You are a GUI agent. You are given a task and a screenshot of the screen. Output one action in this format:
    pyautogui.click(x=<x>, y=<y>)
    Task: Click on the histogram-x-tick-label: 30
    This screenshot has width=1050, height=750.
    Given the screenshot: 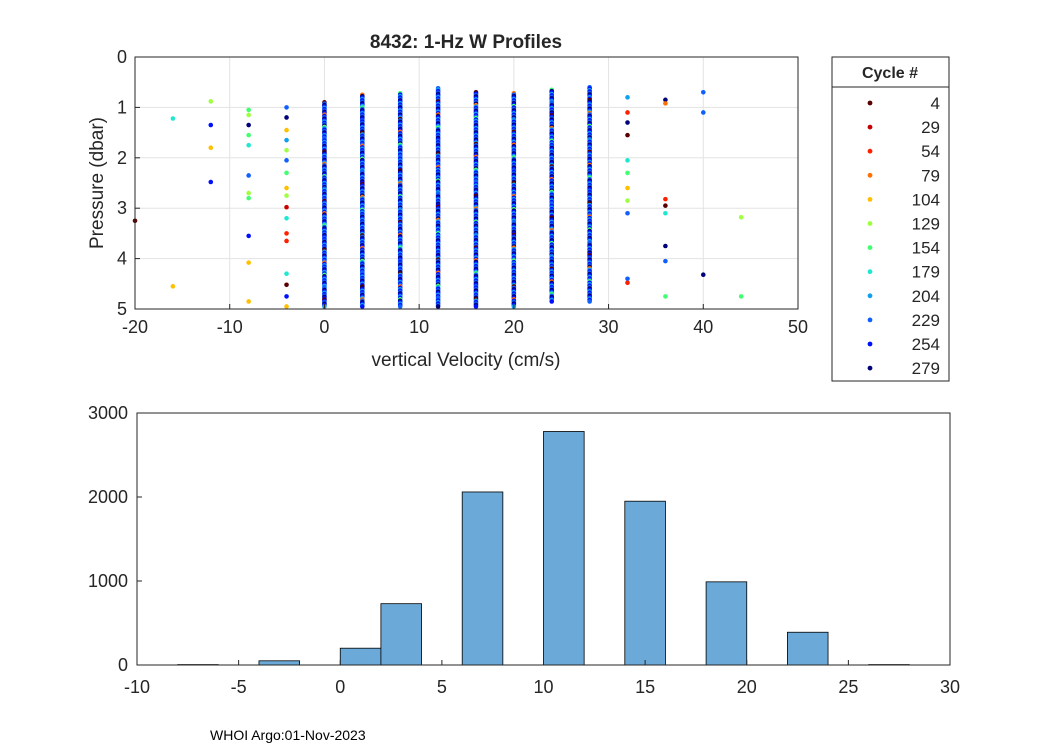 What is the action you would take?
    pyautogui.click(x=950, y=687)
    